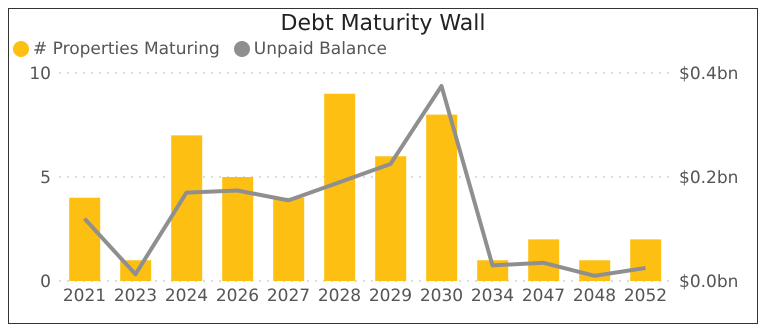 This screenshot has height=336, width=768. What do you see at coordinates (288, 296) in the screenshot?
I see `x-tick-label: 2027` at bounding box center [288, 296].